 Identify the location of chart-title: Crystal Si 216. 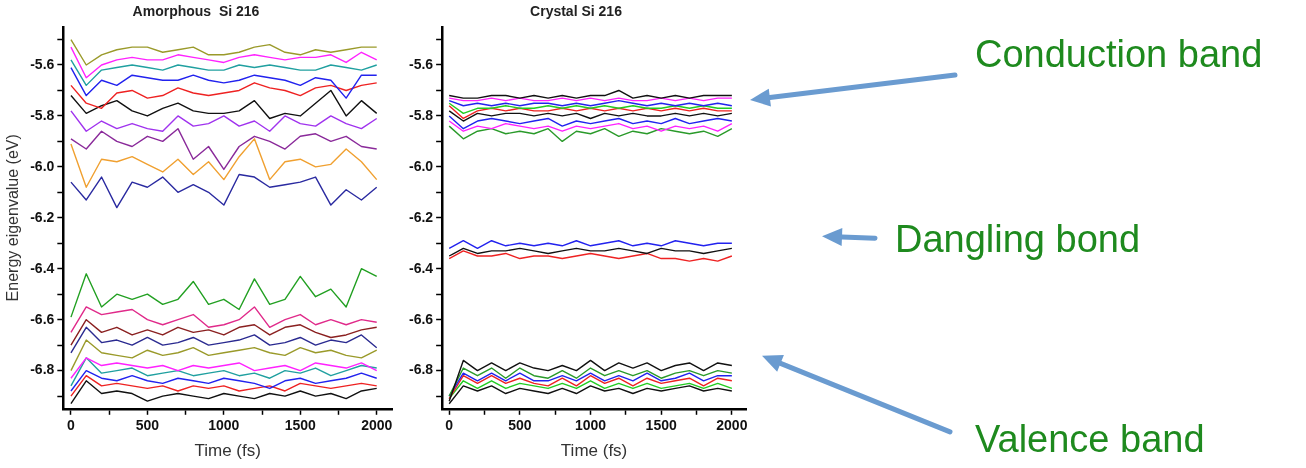
(576, 11).